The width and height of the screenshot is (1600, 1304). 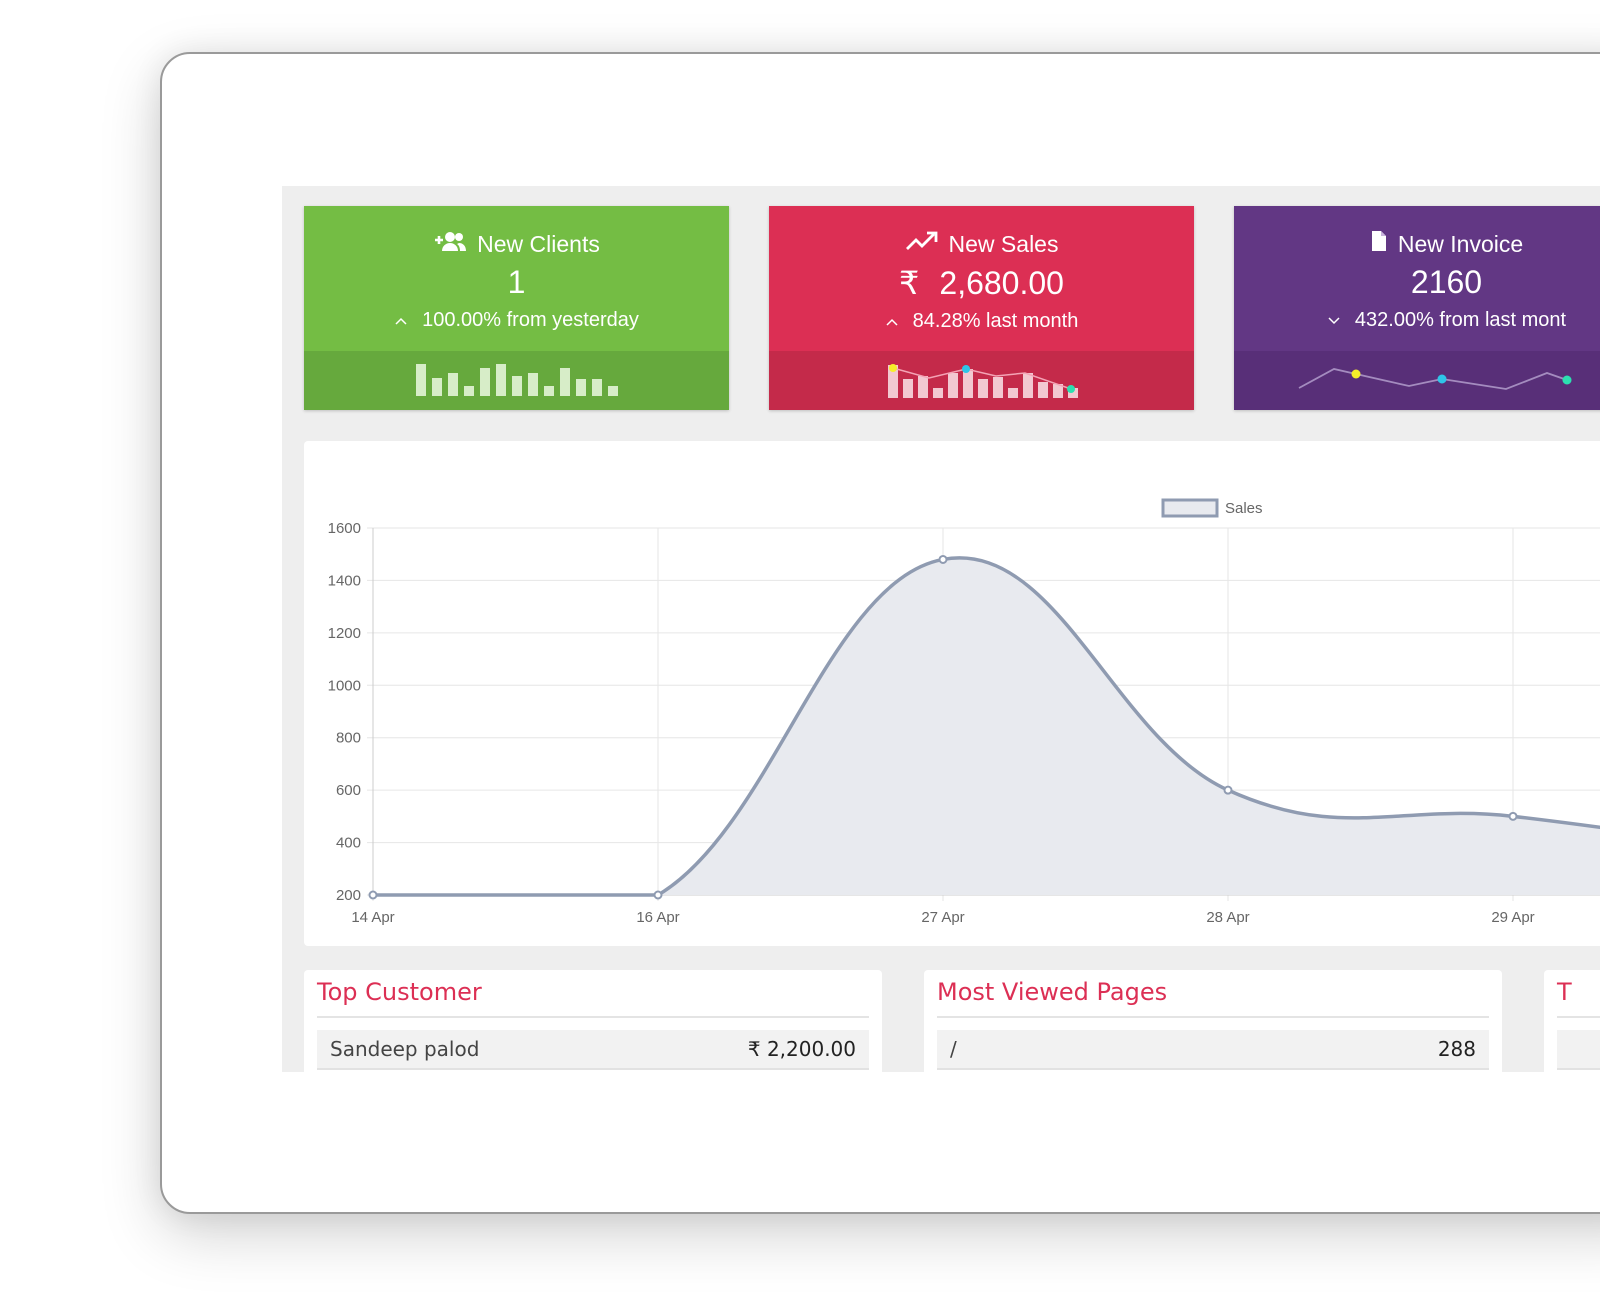 What do you see at coordinates (1572, 1021) in the screenshot?
I see `third-panel: T` at bounding box center [1572, 1021].